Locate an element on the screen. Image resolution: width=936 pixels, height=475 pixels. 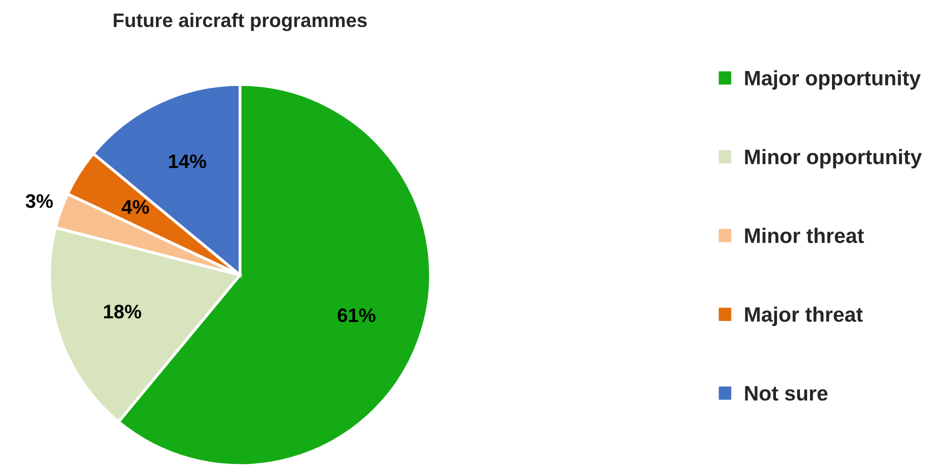
data-label: 4% is located at coordinates (136, 207).